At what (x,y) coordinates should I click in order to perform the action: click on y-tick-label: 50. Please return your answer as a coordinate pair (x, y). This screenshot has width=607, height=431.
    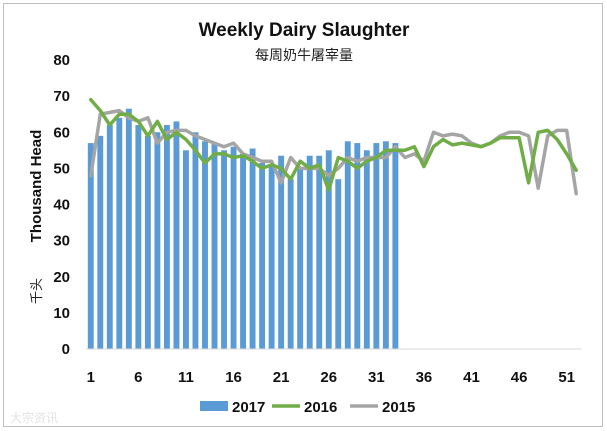
    Looking at the image, I should click on (61, 168).